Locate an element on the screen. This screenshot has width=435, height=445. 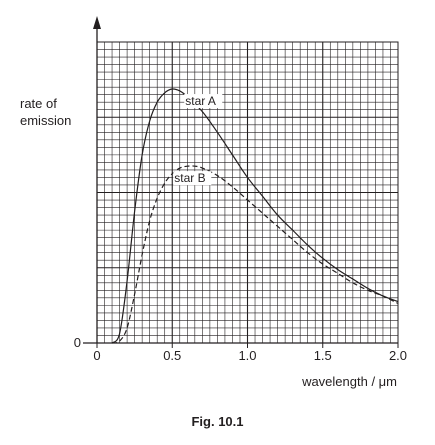
y-axis-label-line-2: emission is located at coordinates (46, 120).